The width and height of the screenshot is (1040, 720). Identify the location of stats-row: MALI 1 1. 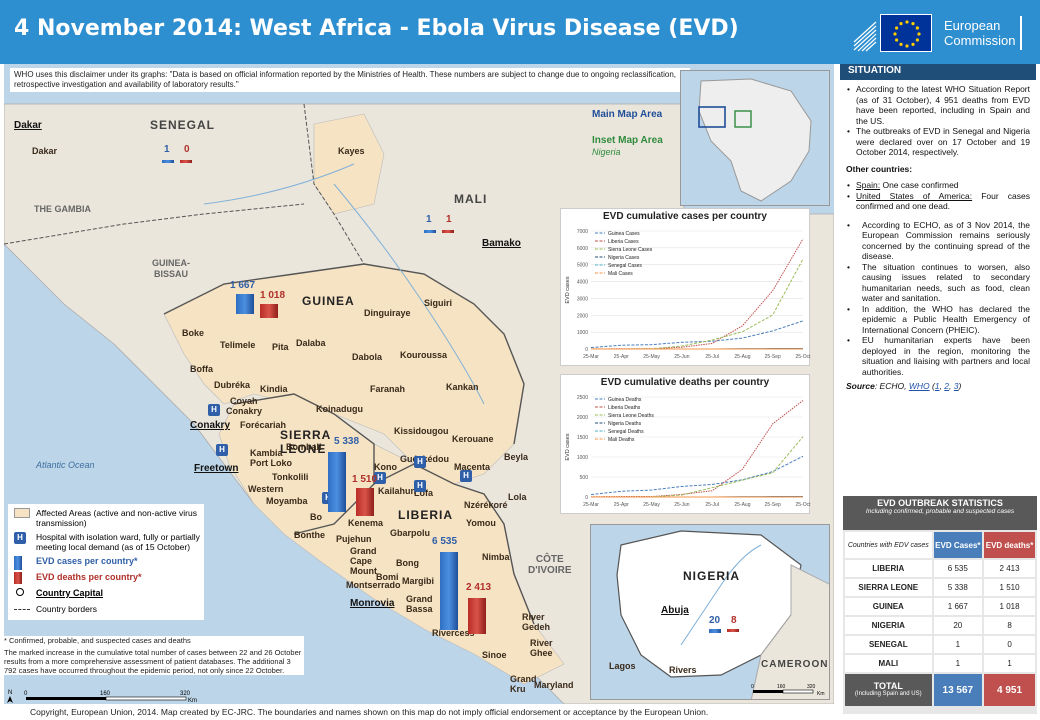
(940, 663).